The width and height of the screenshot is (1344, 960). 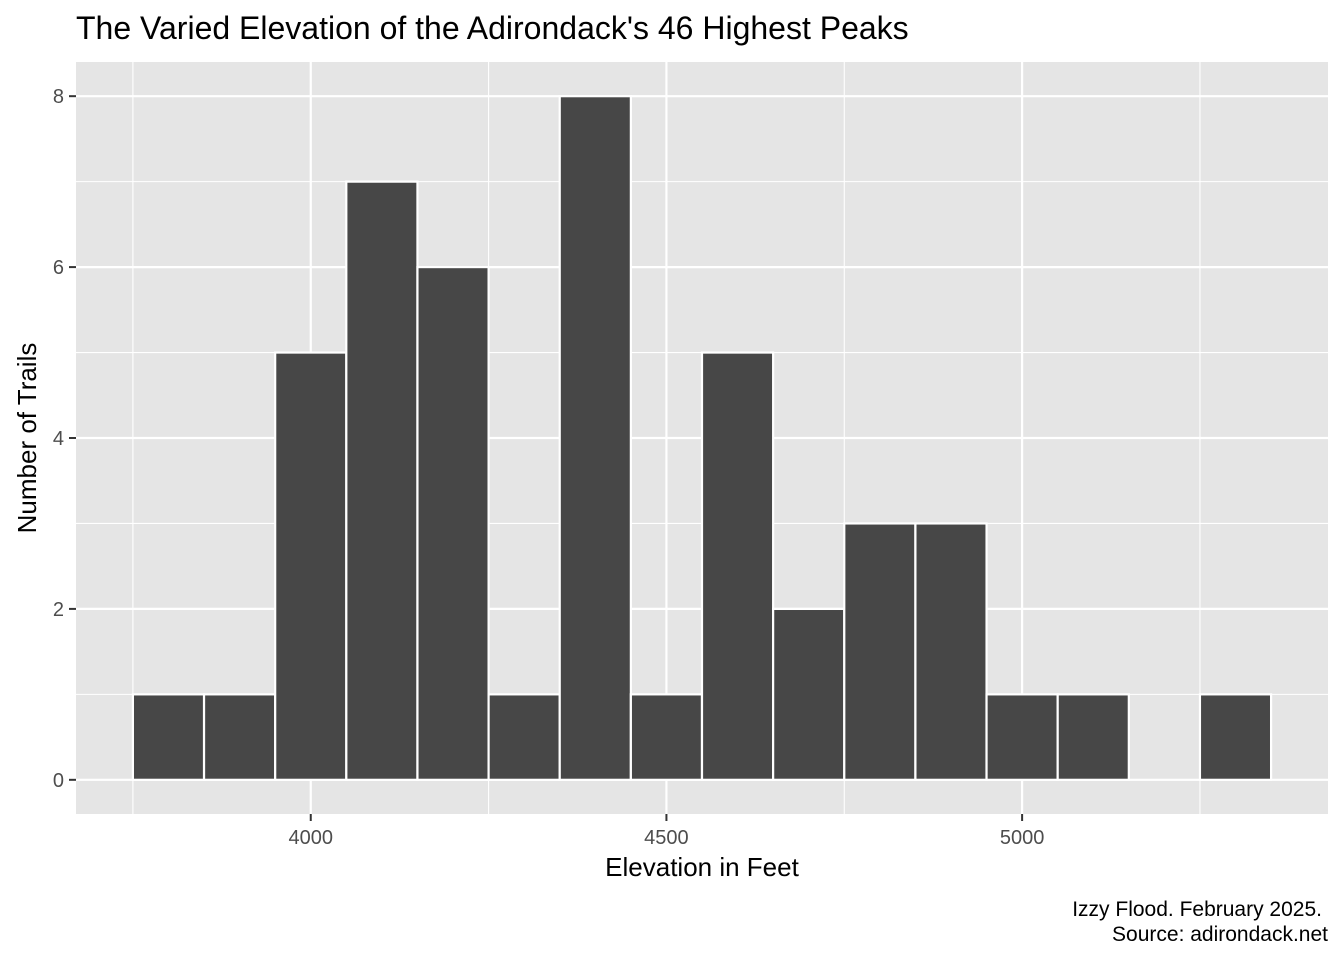 I want to click on y-axis: 0 2 4 6 8, so click(x=64, y=439).